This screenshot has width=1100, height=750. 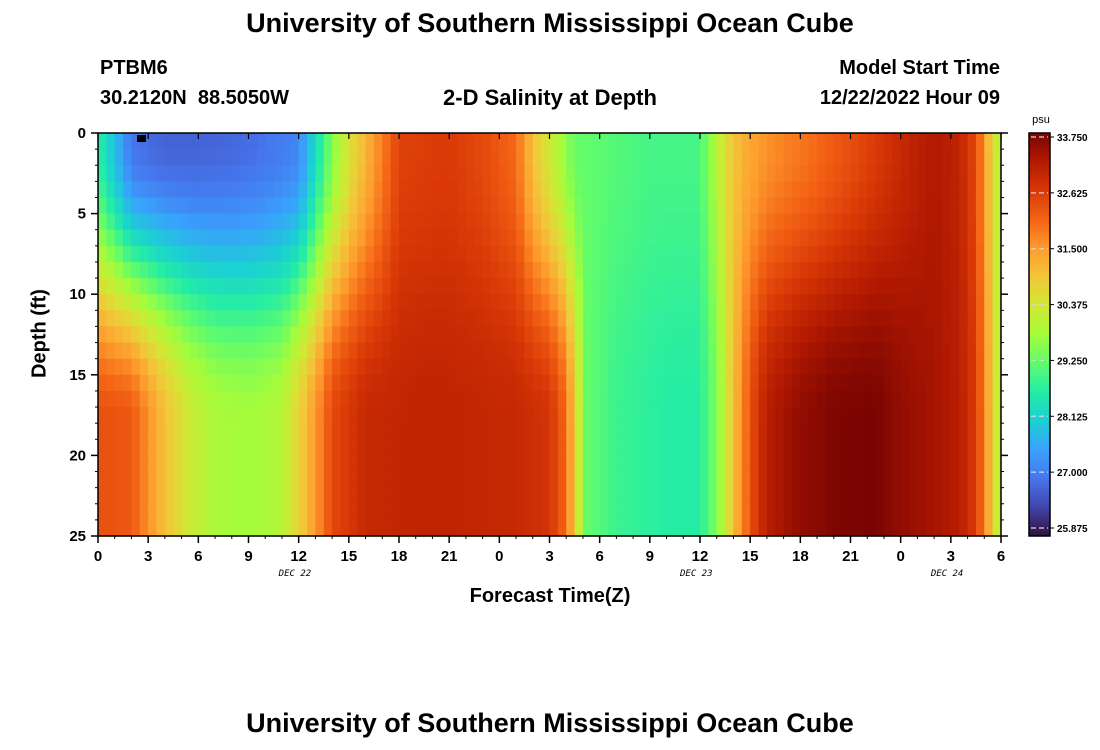 What do you see at coordinates (77, 294) in the screenshot?
I see `y-tick-label: 10` at bounding box center [77, 294].